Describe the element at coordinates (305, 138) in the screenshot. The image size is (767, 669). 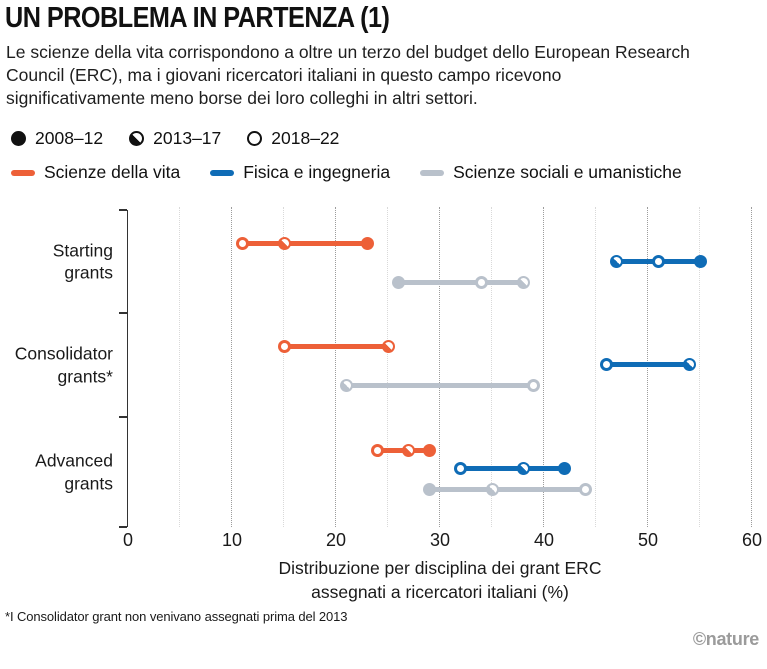
I see `legend-label: 2018–22` at that location.